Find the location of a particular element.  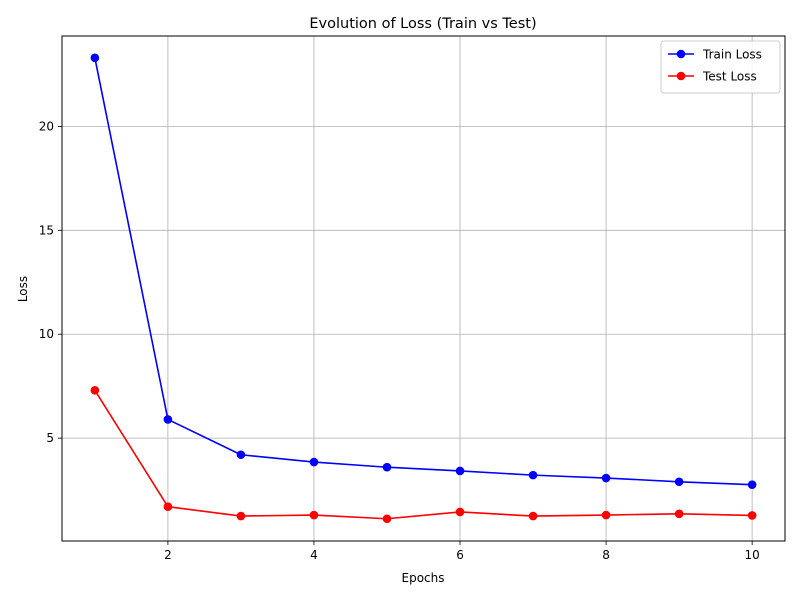

legend-item-train-loss: Train Loss is located at coordinates (715, 55).